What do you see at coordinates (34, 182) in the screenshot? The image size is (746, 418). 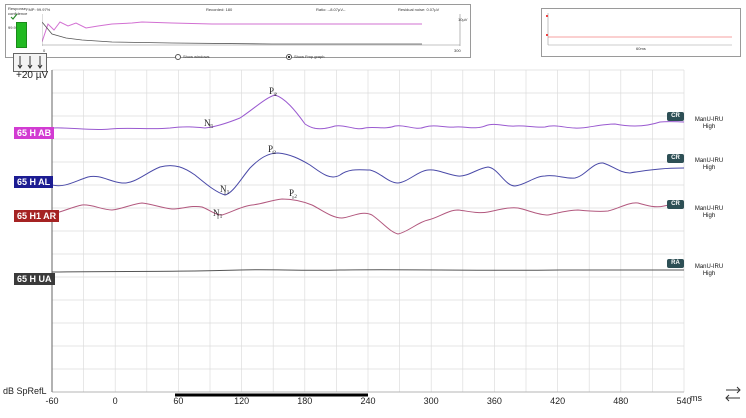 I see `waveform-label-al: 65 H AL` at bounding box center [34, 182].